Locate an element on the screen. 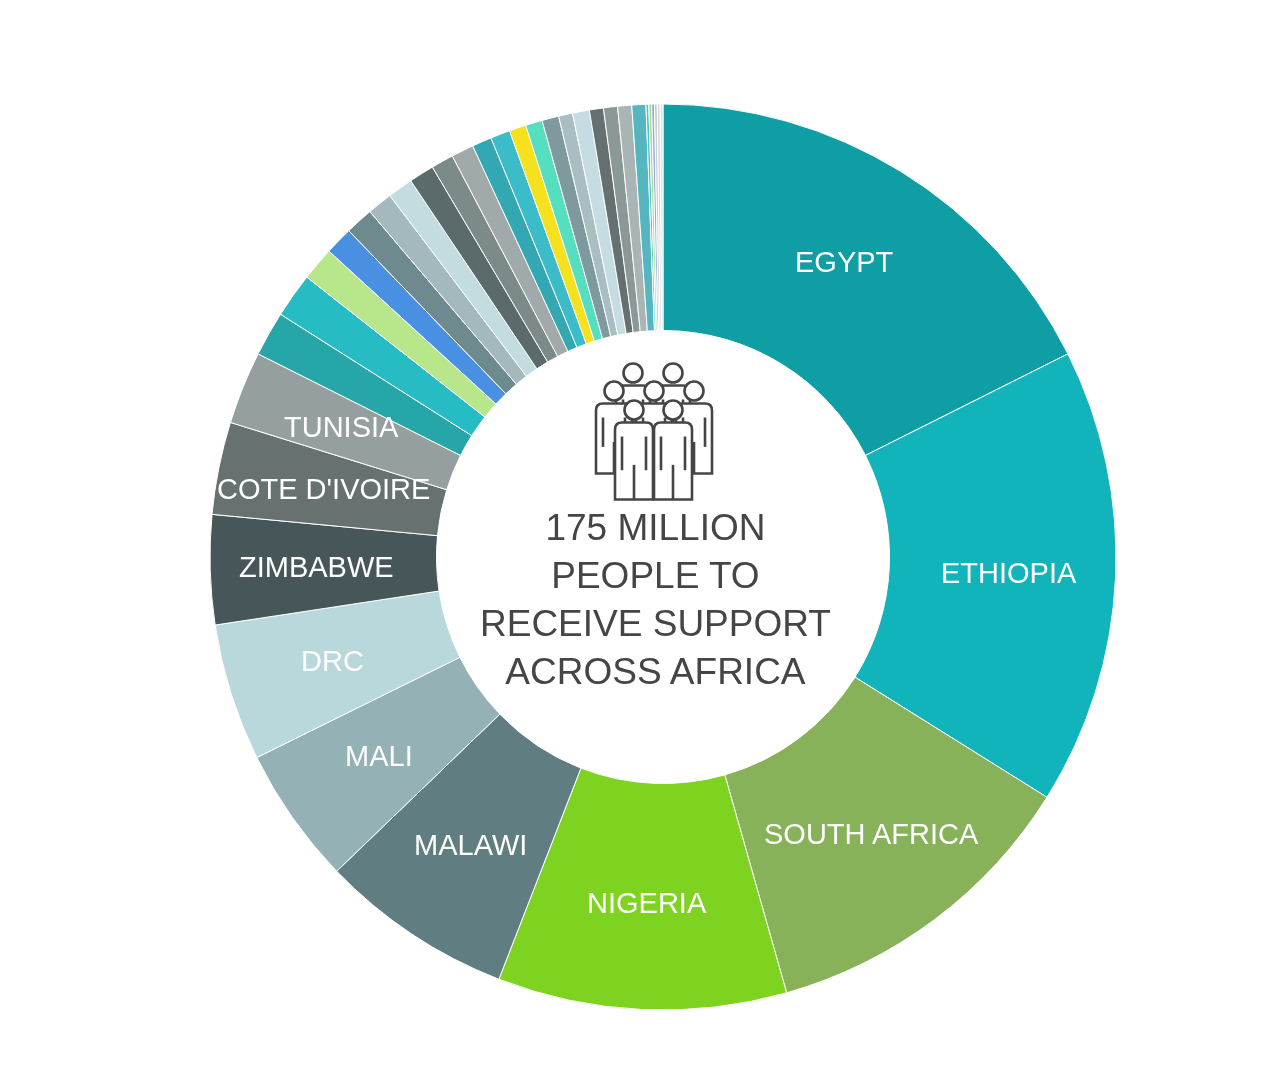 This screenshot has height=1082, width=1278. slice-label: SOUTH AFRICA is located at coordinates (871, 834).